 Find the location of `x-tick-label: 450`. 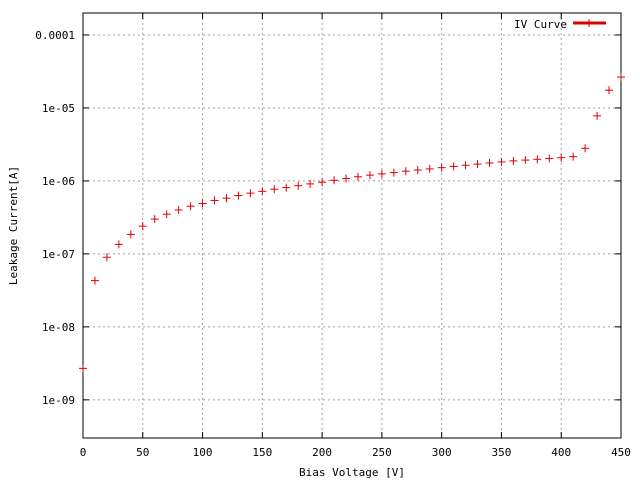

x-tick-label: 450 is located at coordinates (621, 452).